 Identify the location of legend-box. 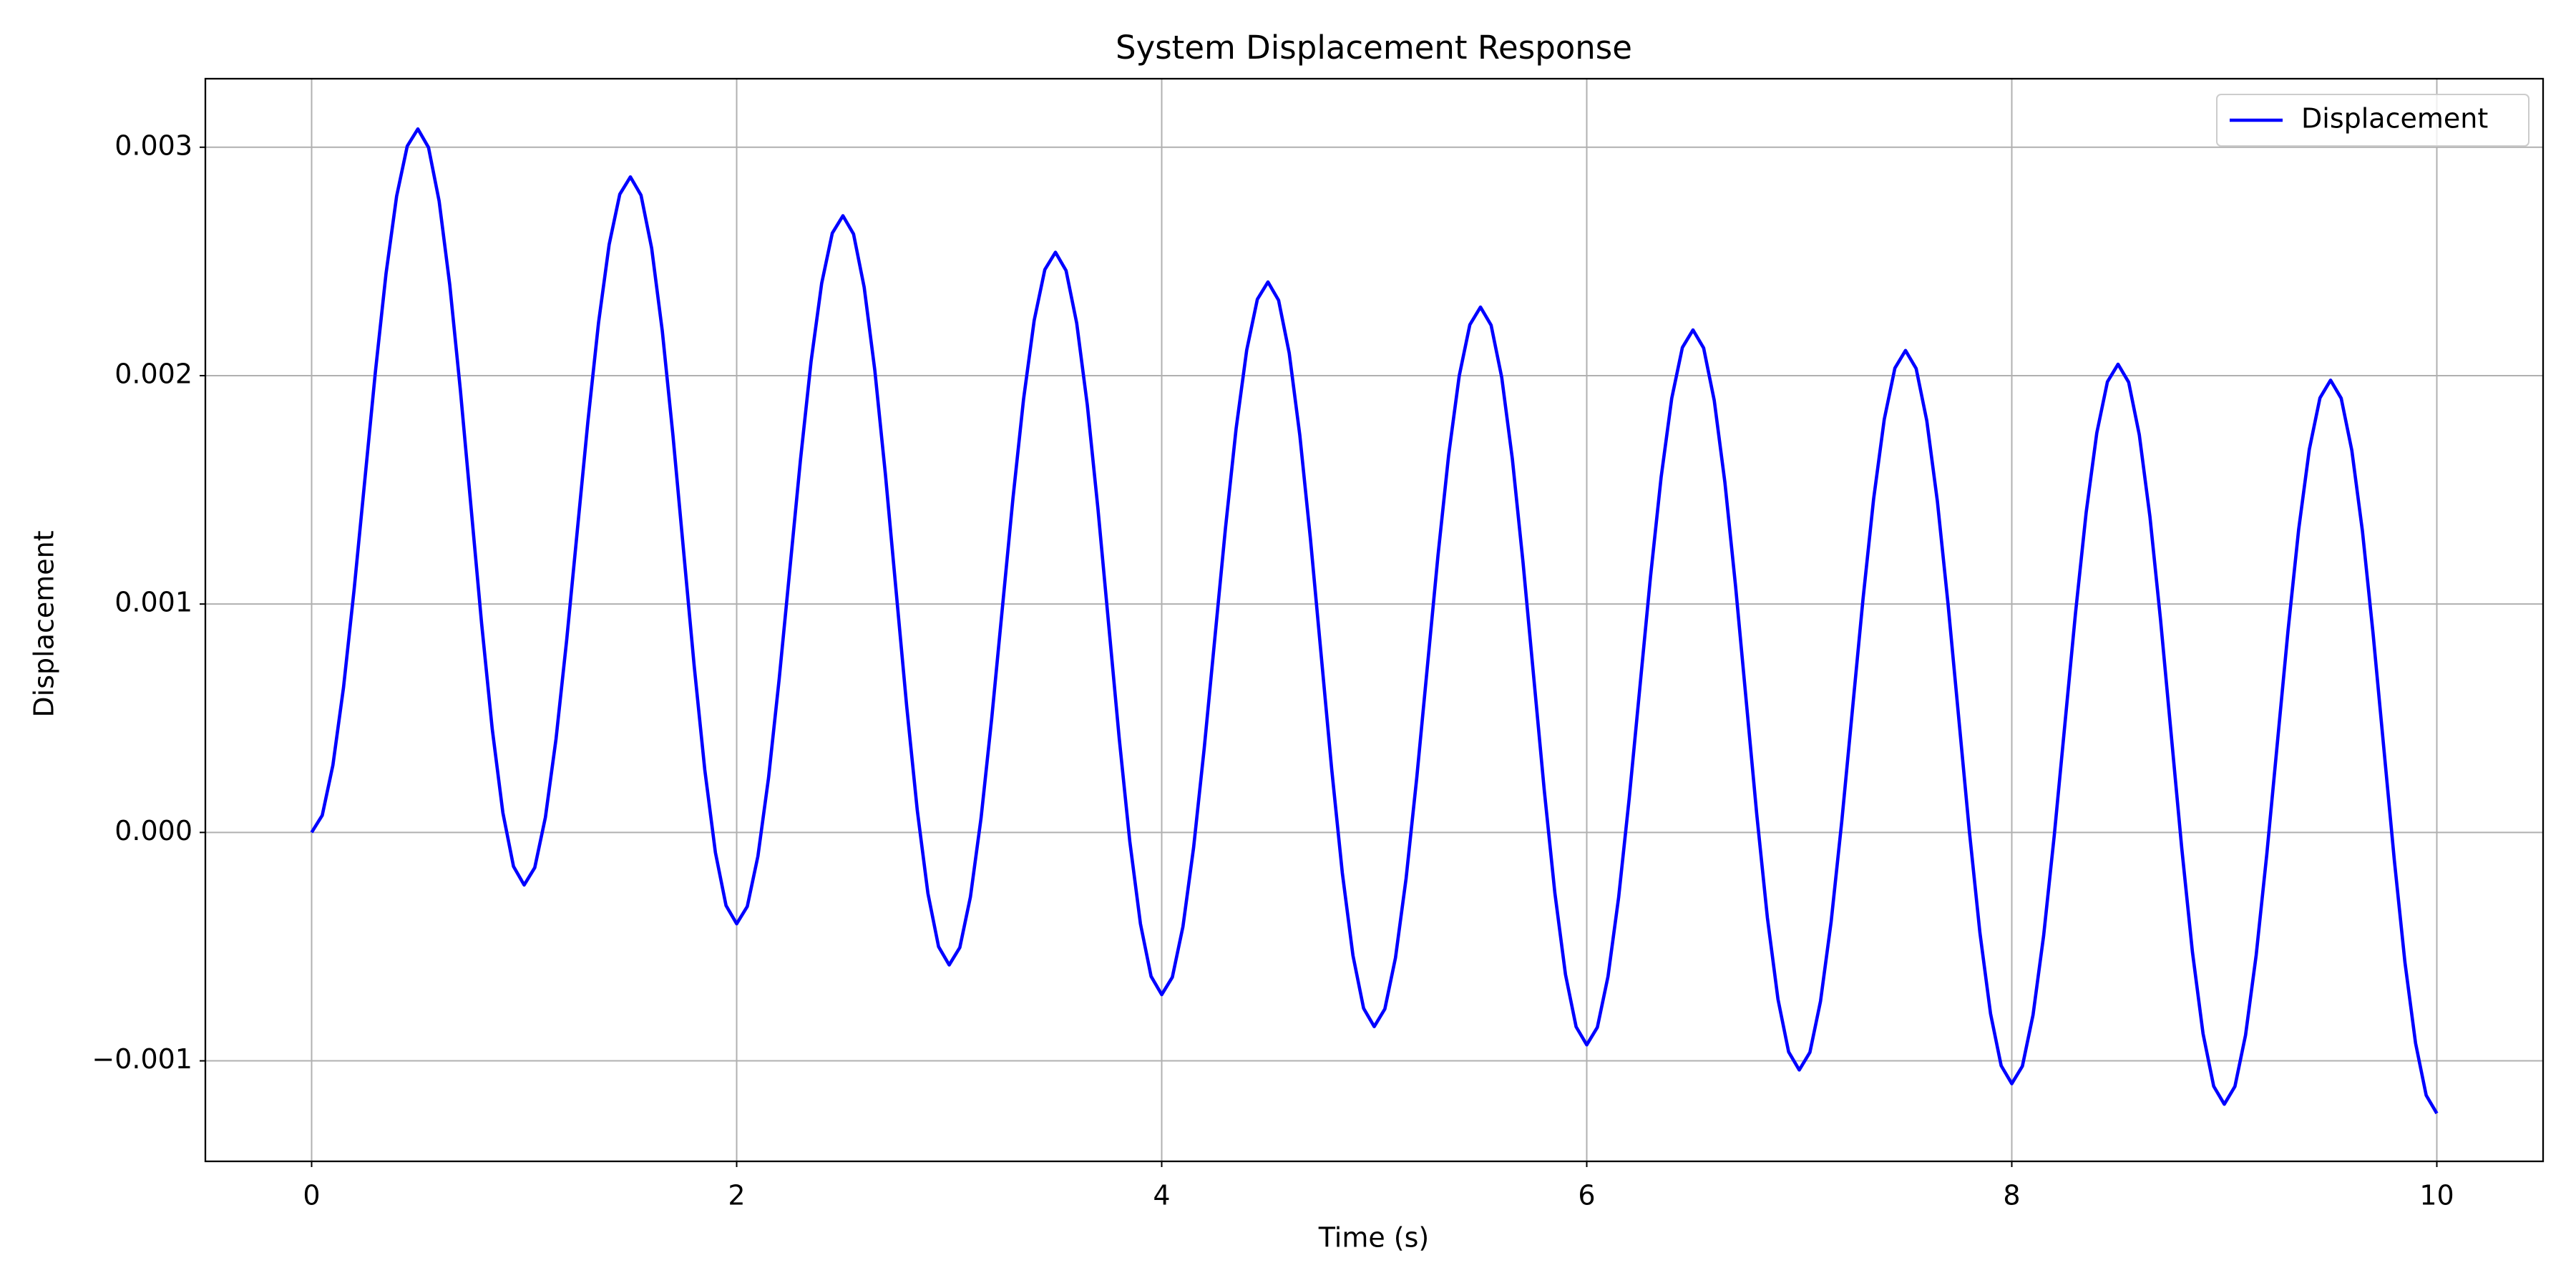
(2372, 120).